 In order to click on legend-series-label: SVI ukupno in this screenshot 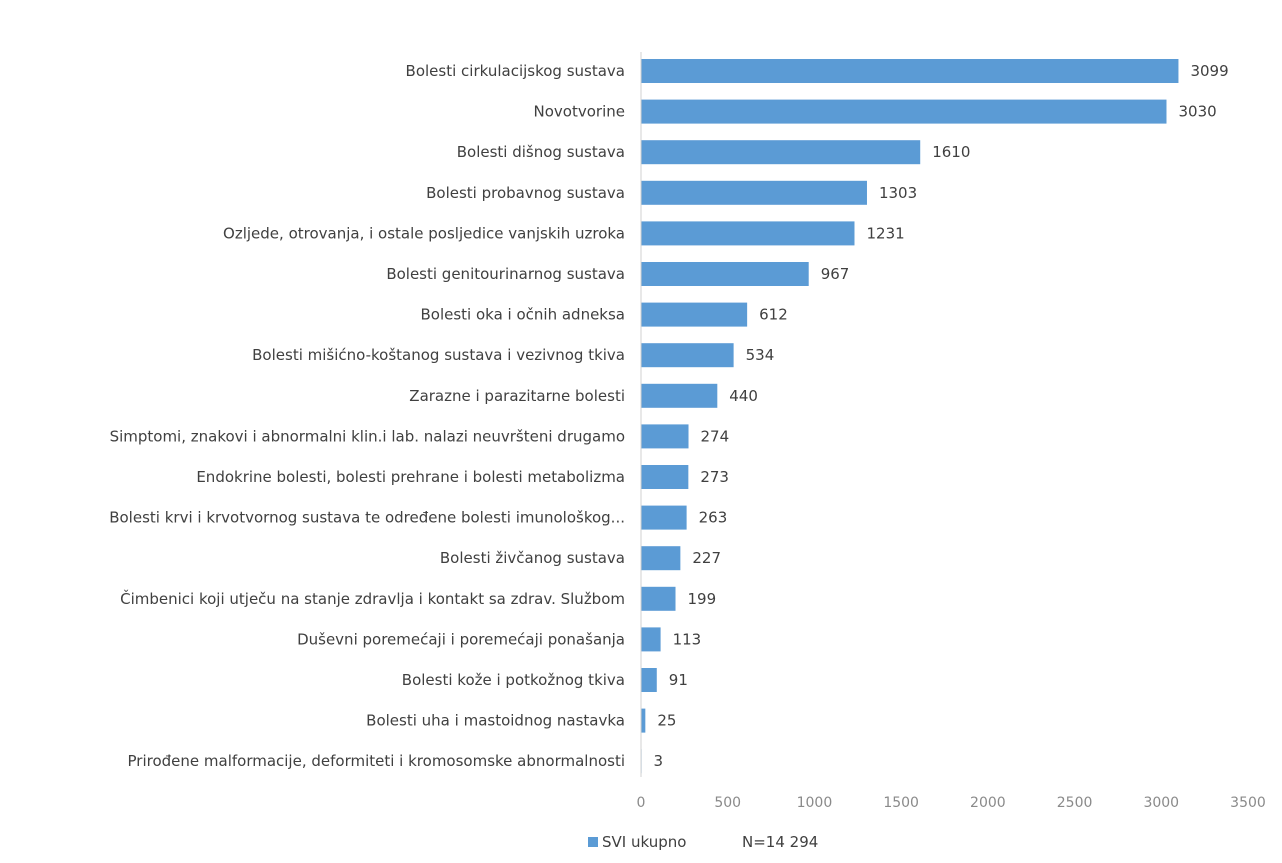, I will do `click(644, 842)`.